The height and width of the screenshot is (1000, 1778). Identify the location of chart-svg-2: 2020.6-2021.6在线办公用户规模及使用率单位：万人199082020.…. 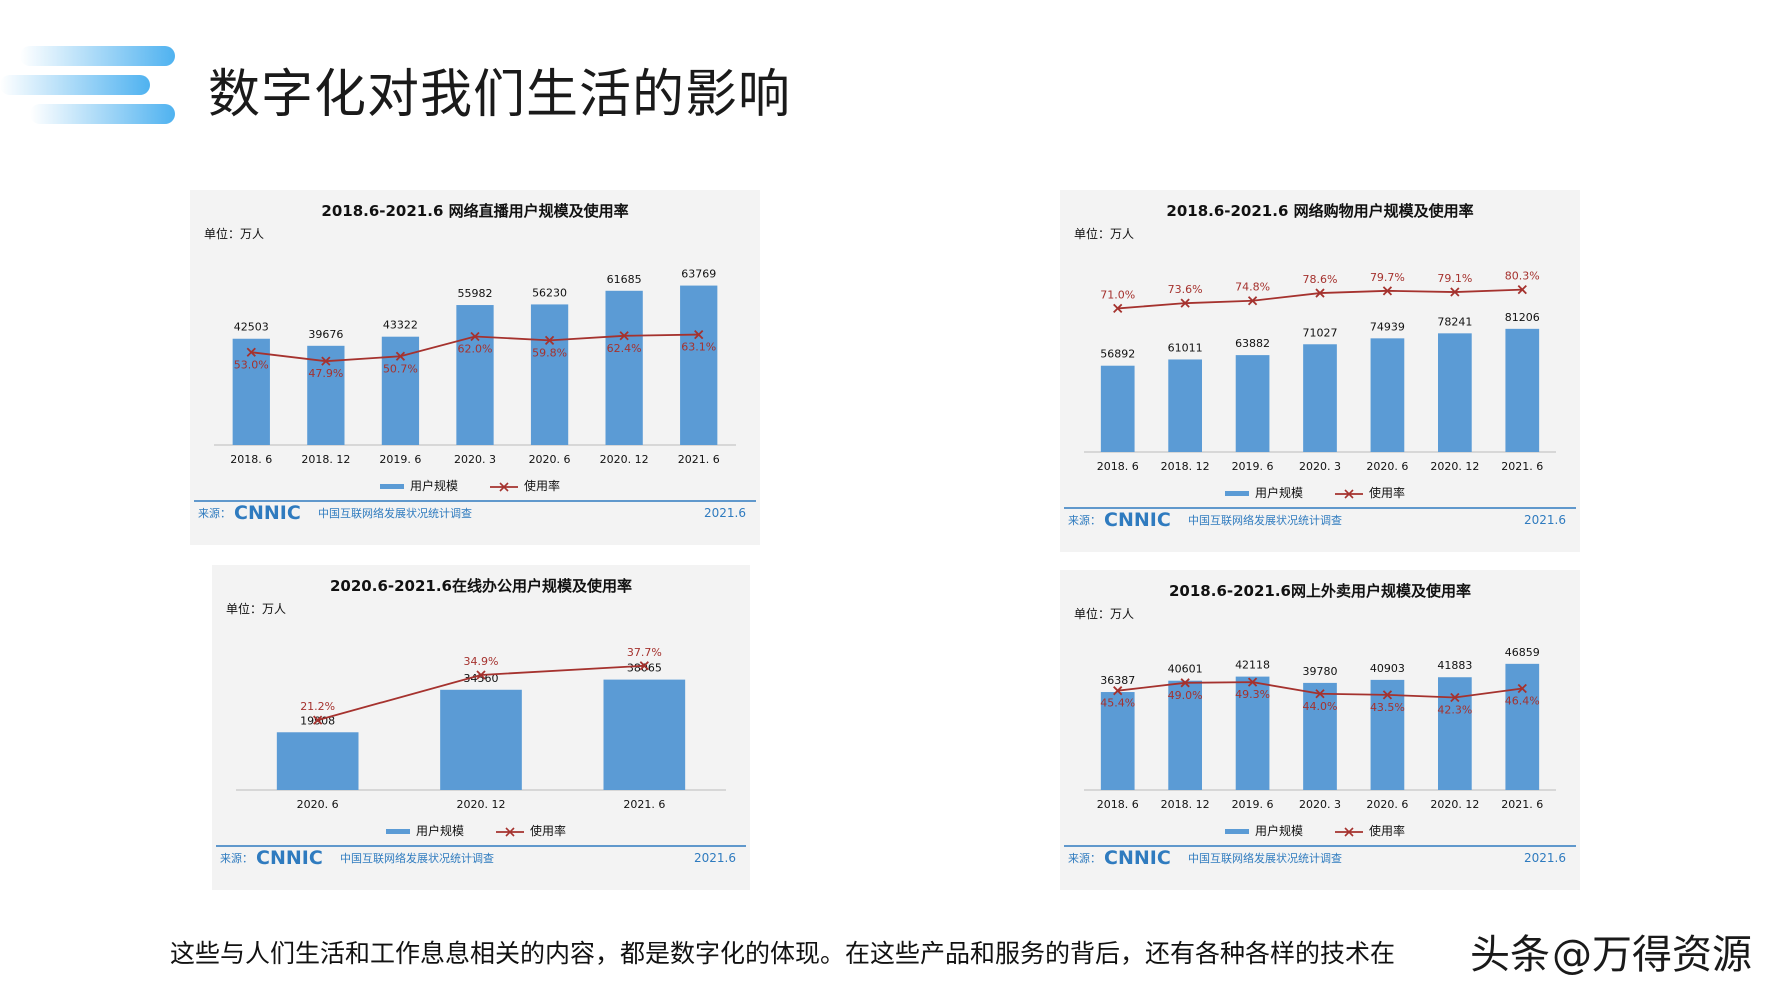
(481, 723).